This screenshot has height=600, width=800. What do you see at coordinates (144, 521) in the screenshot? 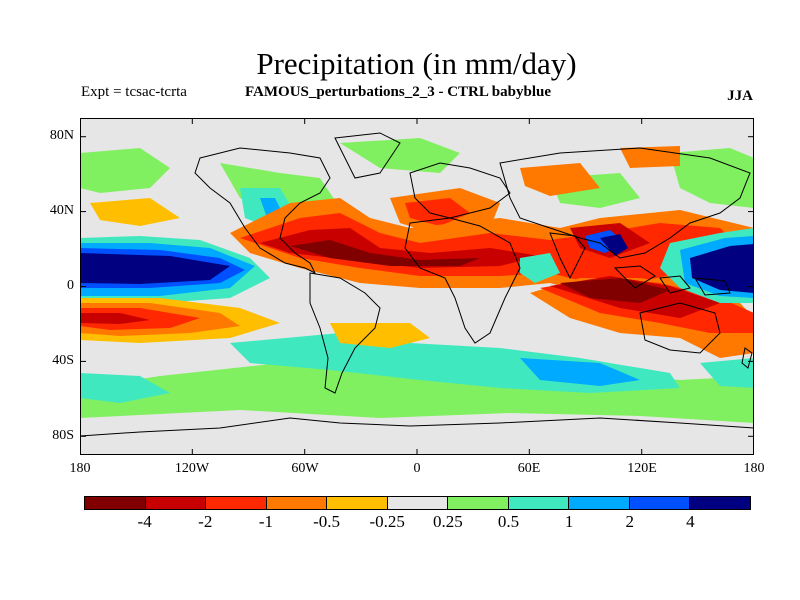
I see `colorbar-label: -4` at bounding box center [144, 521].